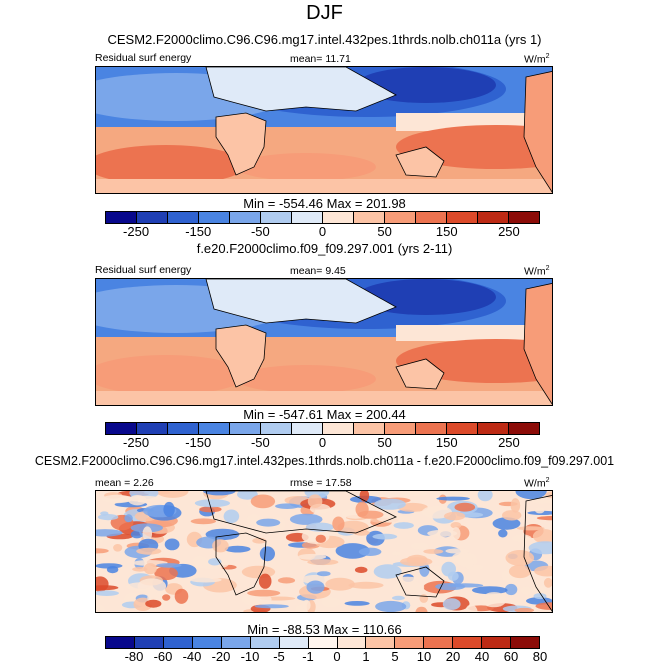 The width and height of the screenshot is (649, 665). I want to click on panel3-map, so click(324, 551).